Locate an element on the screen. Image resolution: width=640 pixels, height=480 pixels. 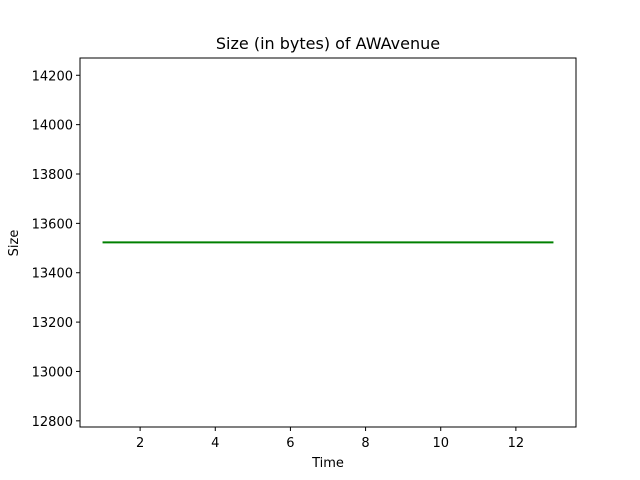
y-axis-title: Size is located at coordinates (14, 243).